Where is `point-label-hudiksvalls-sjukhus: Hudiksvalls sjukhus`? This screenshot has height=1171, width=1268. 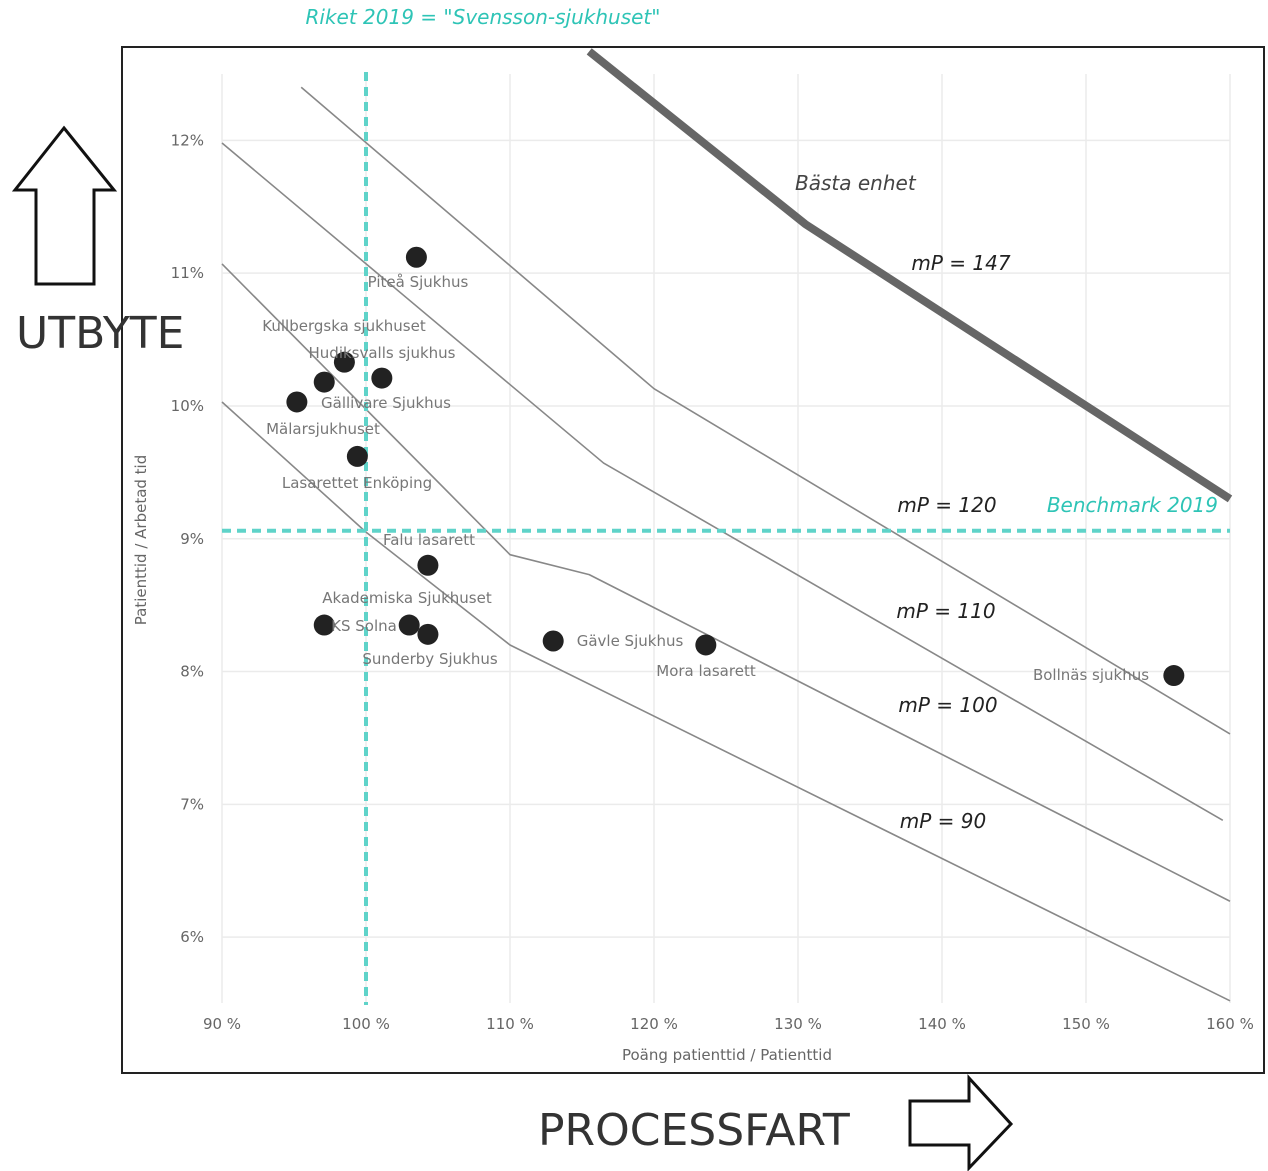
point-label-hudiksvalls-sjukhus: Hudiksvalls sjukhus is located at coordinates (382, 353).